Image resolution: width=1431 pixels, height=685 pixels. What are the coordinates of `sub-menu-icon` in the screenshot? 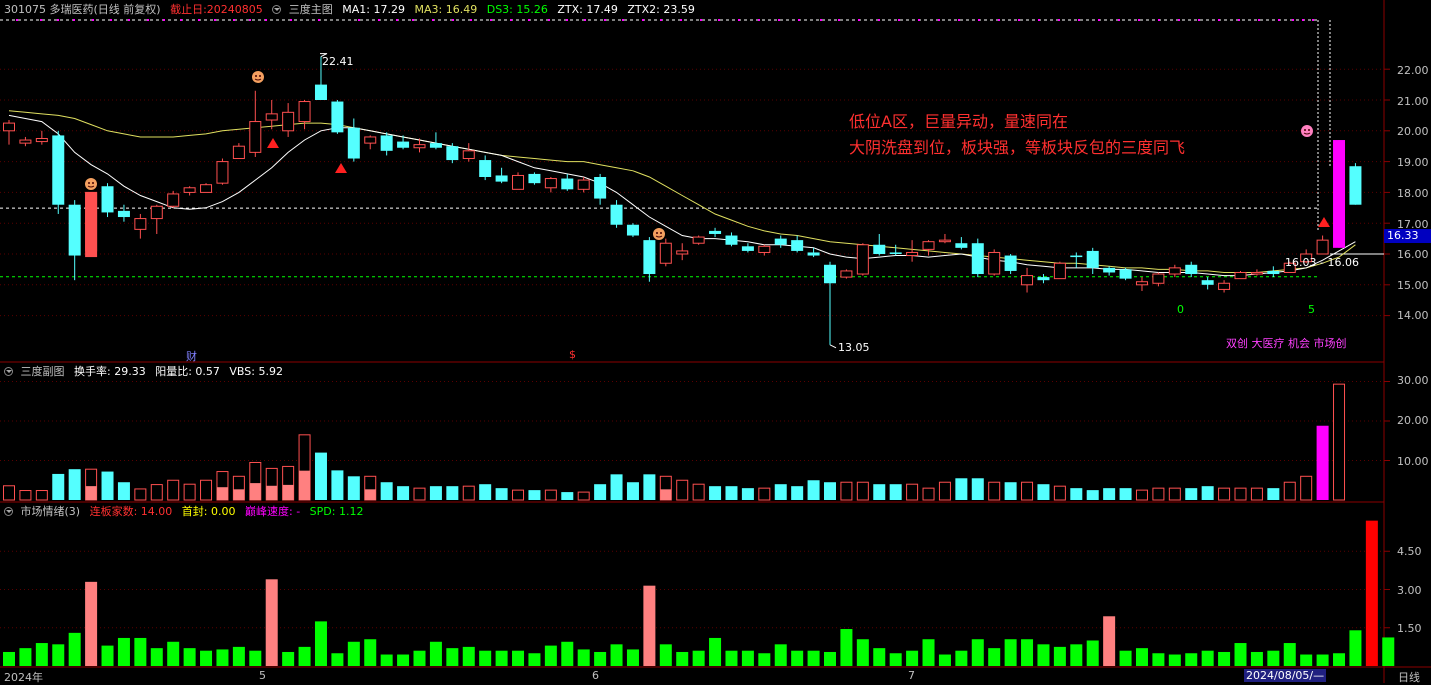 It's located at (8, 371).